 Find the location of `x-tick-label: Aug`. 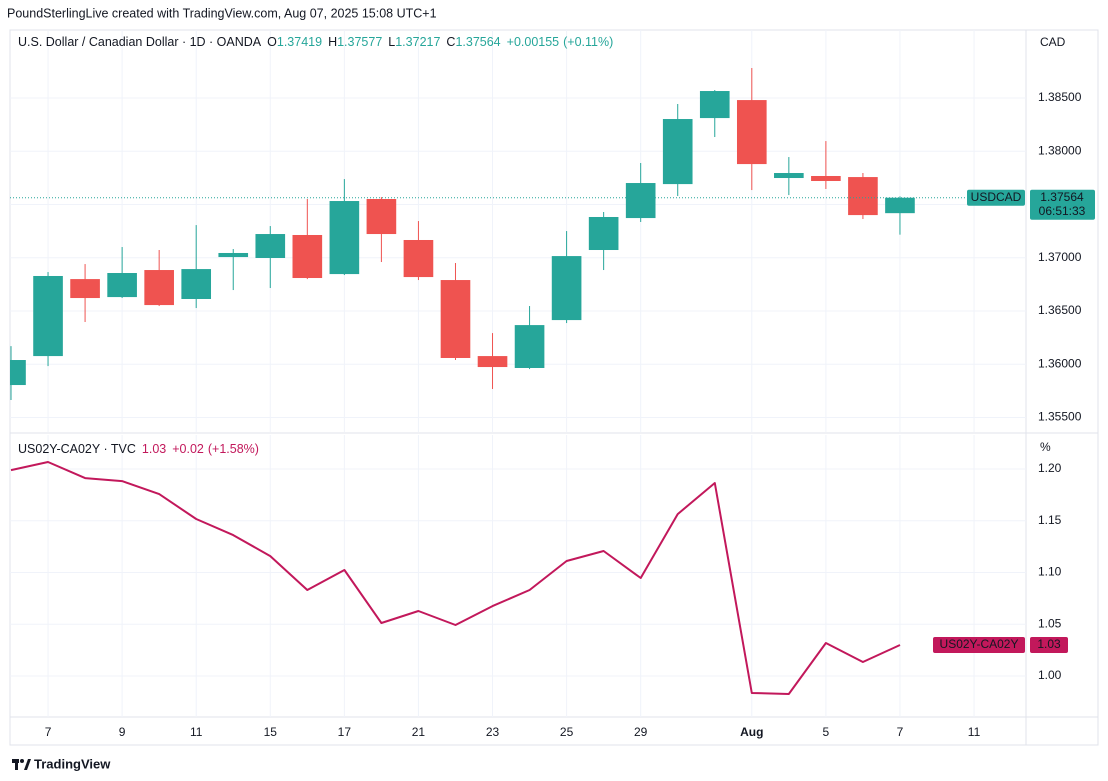

x-tick-label: Aug is located at coordinates (751, 732).